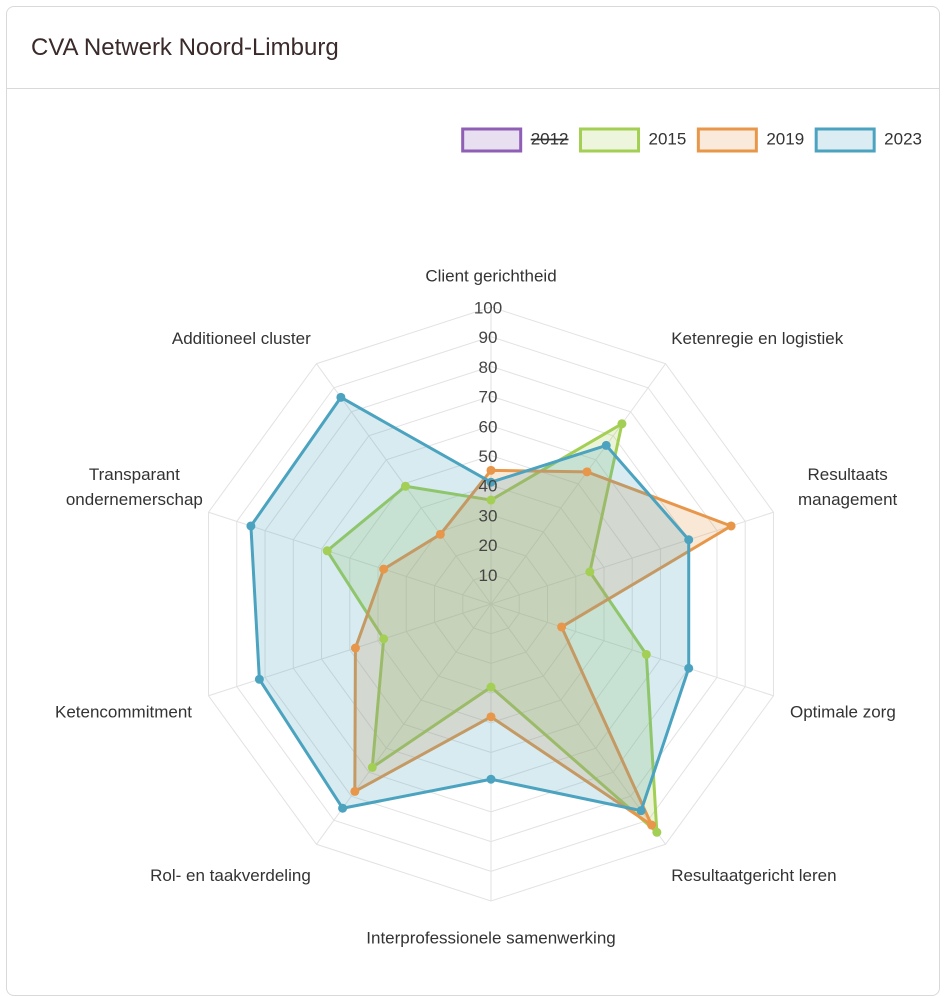 The image size is (948, 996). What do you see at coordinates (757, 338) in the screenshot?
I see `axis-label: Ketenregie en logistiek` at bounding box center [757, 338].